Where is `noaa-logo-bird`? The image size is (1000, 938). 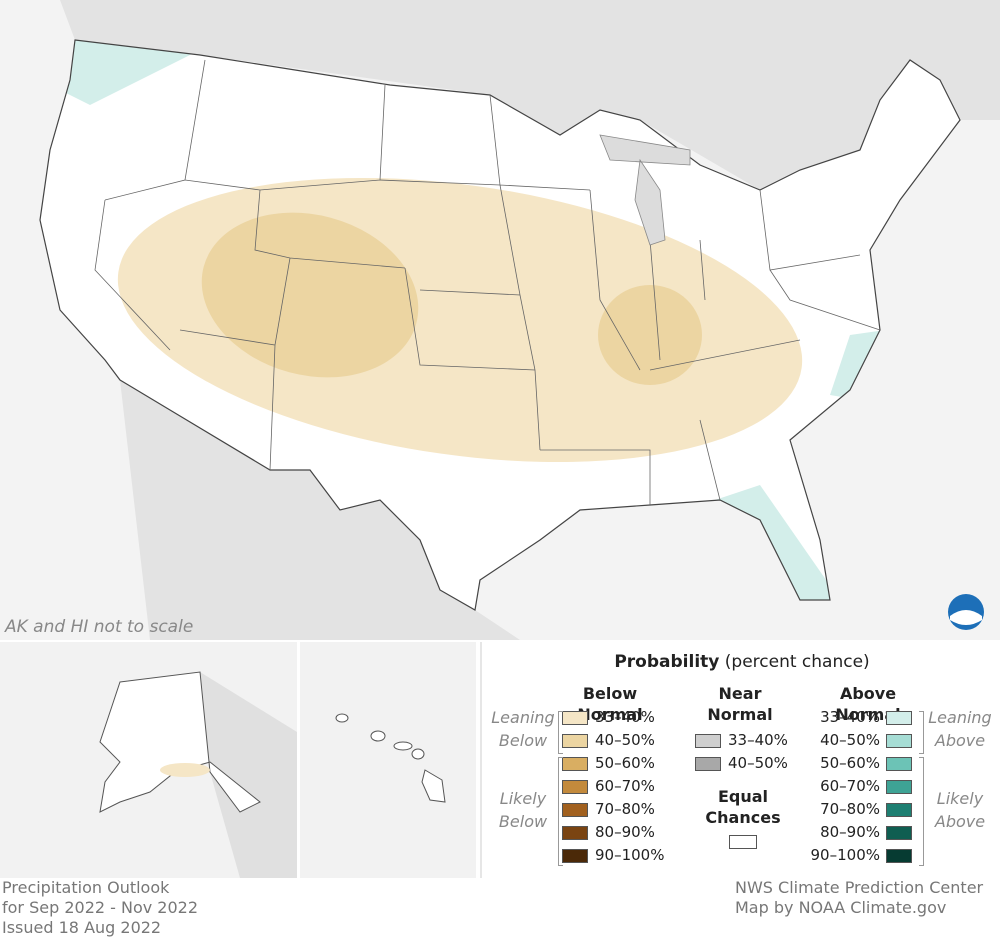 noaa-logo-bird is located at coordinates (966, 617).